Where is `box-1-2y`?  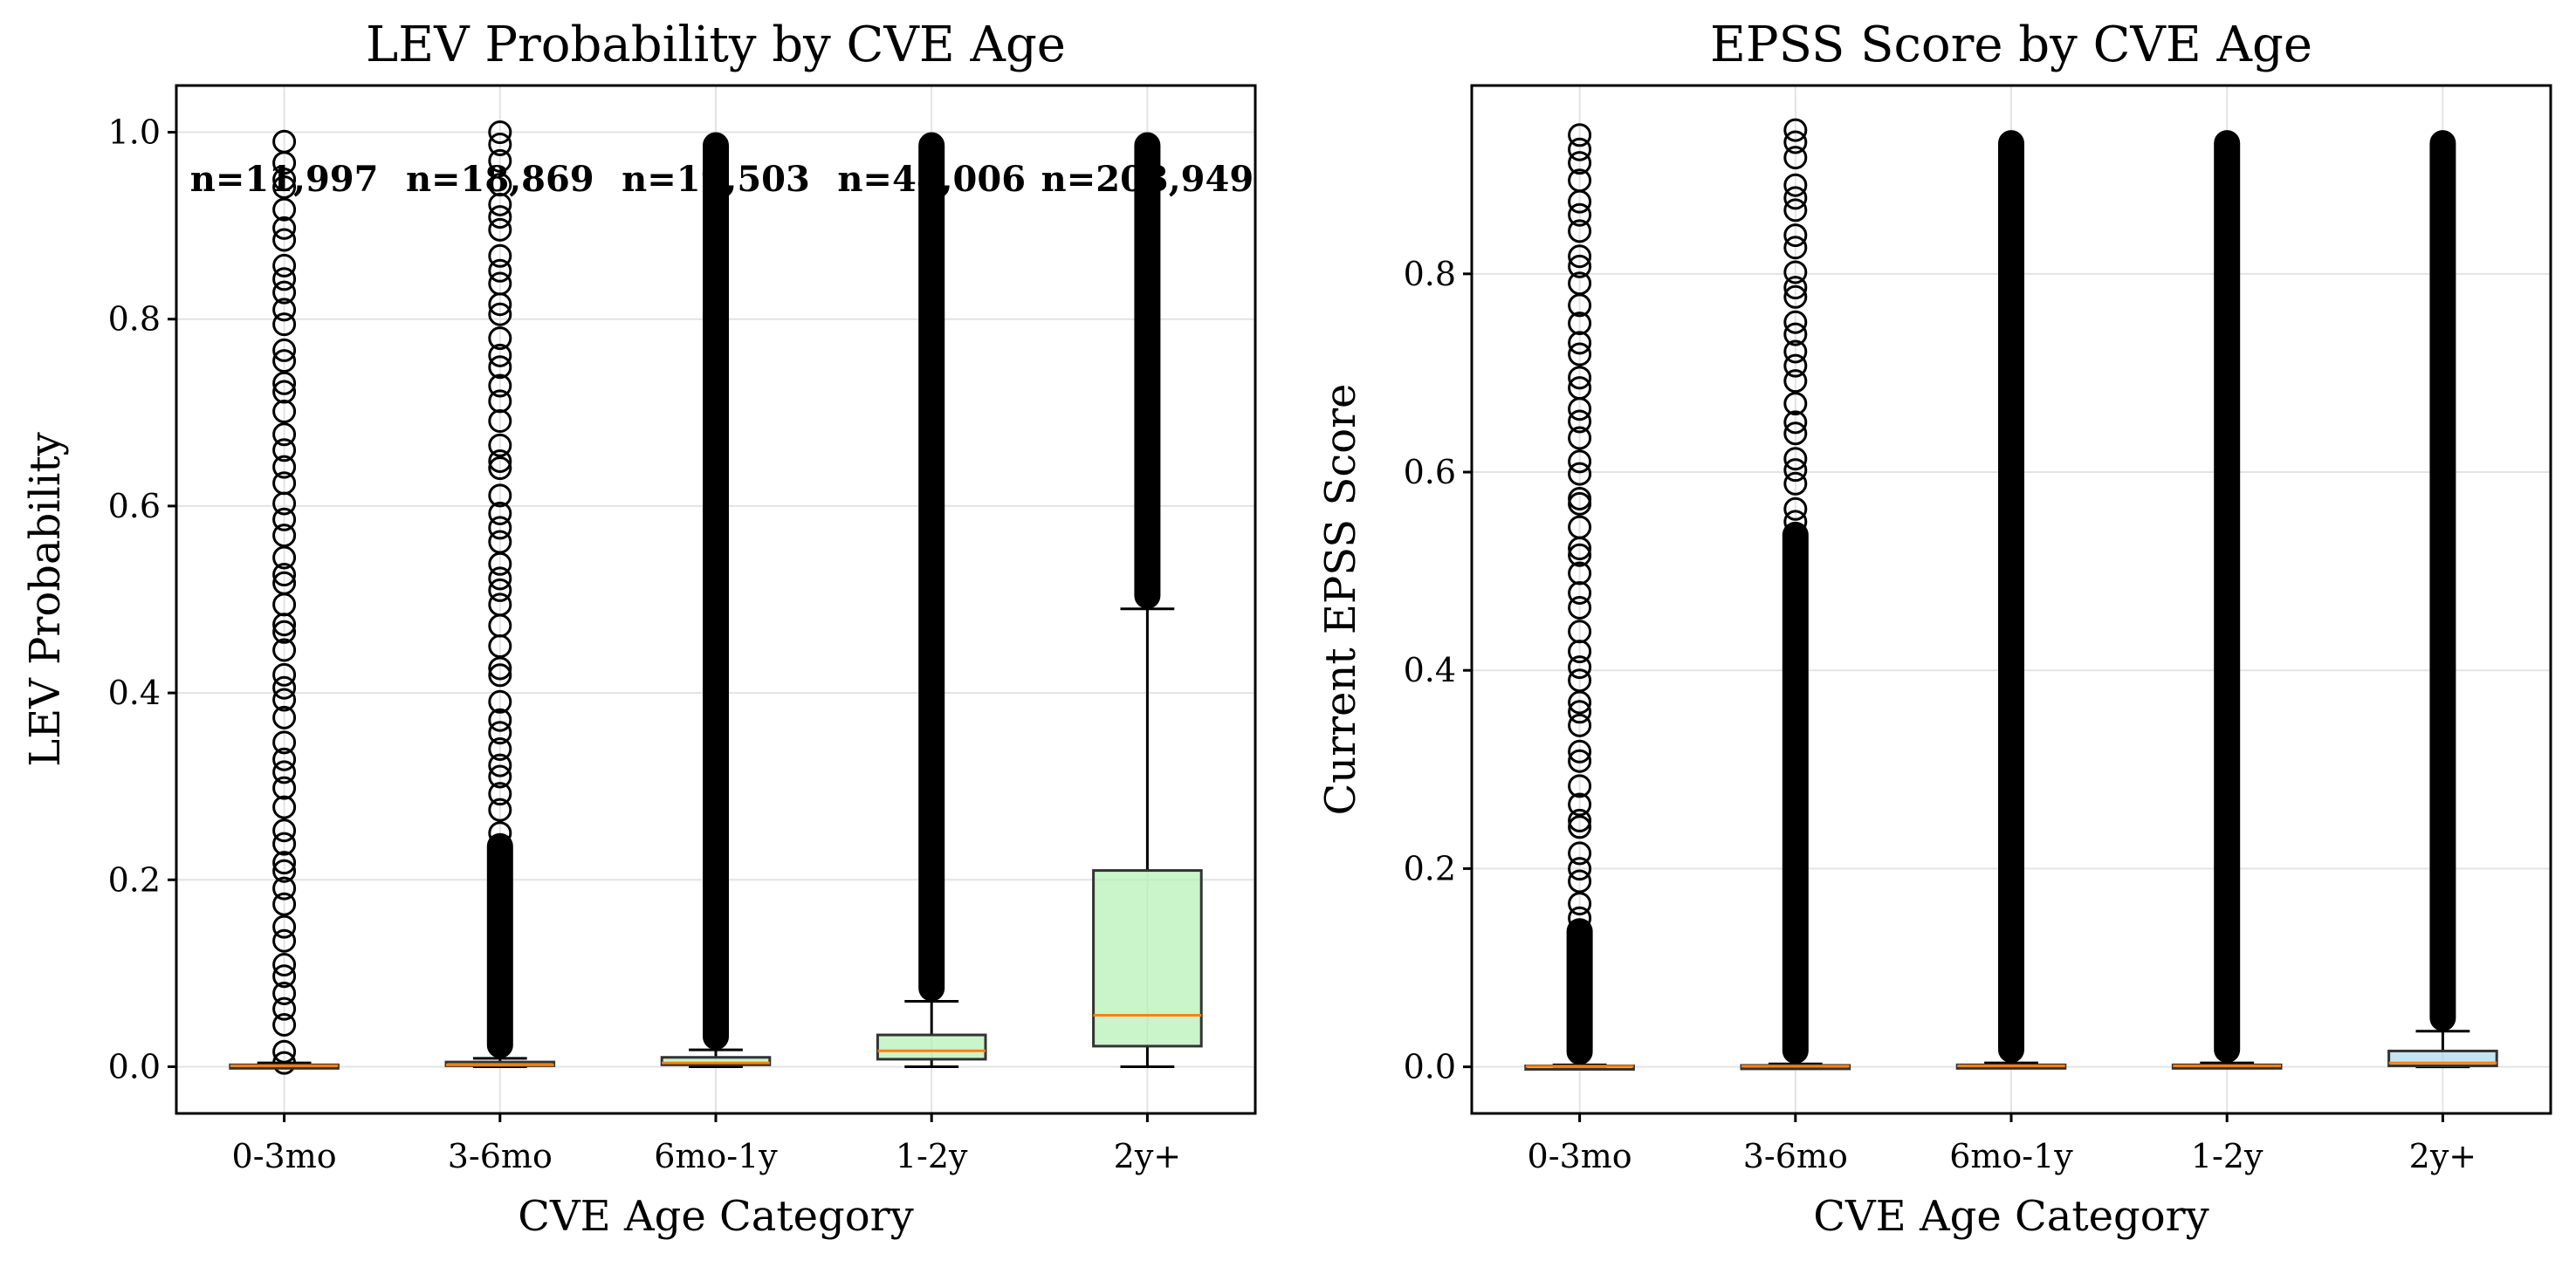
box-1-2y is located at coordinates (932, 600).